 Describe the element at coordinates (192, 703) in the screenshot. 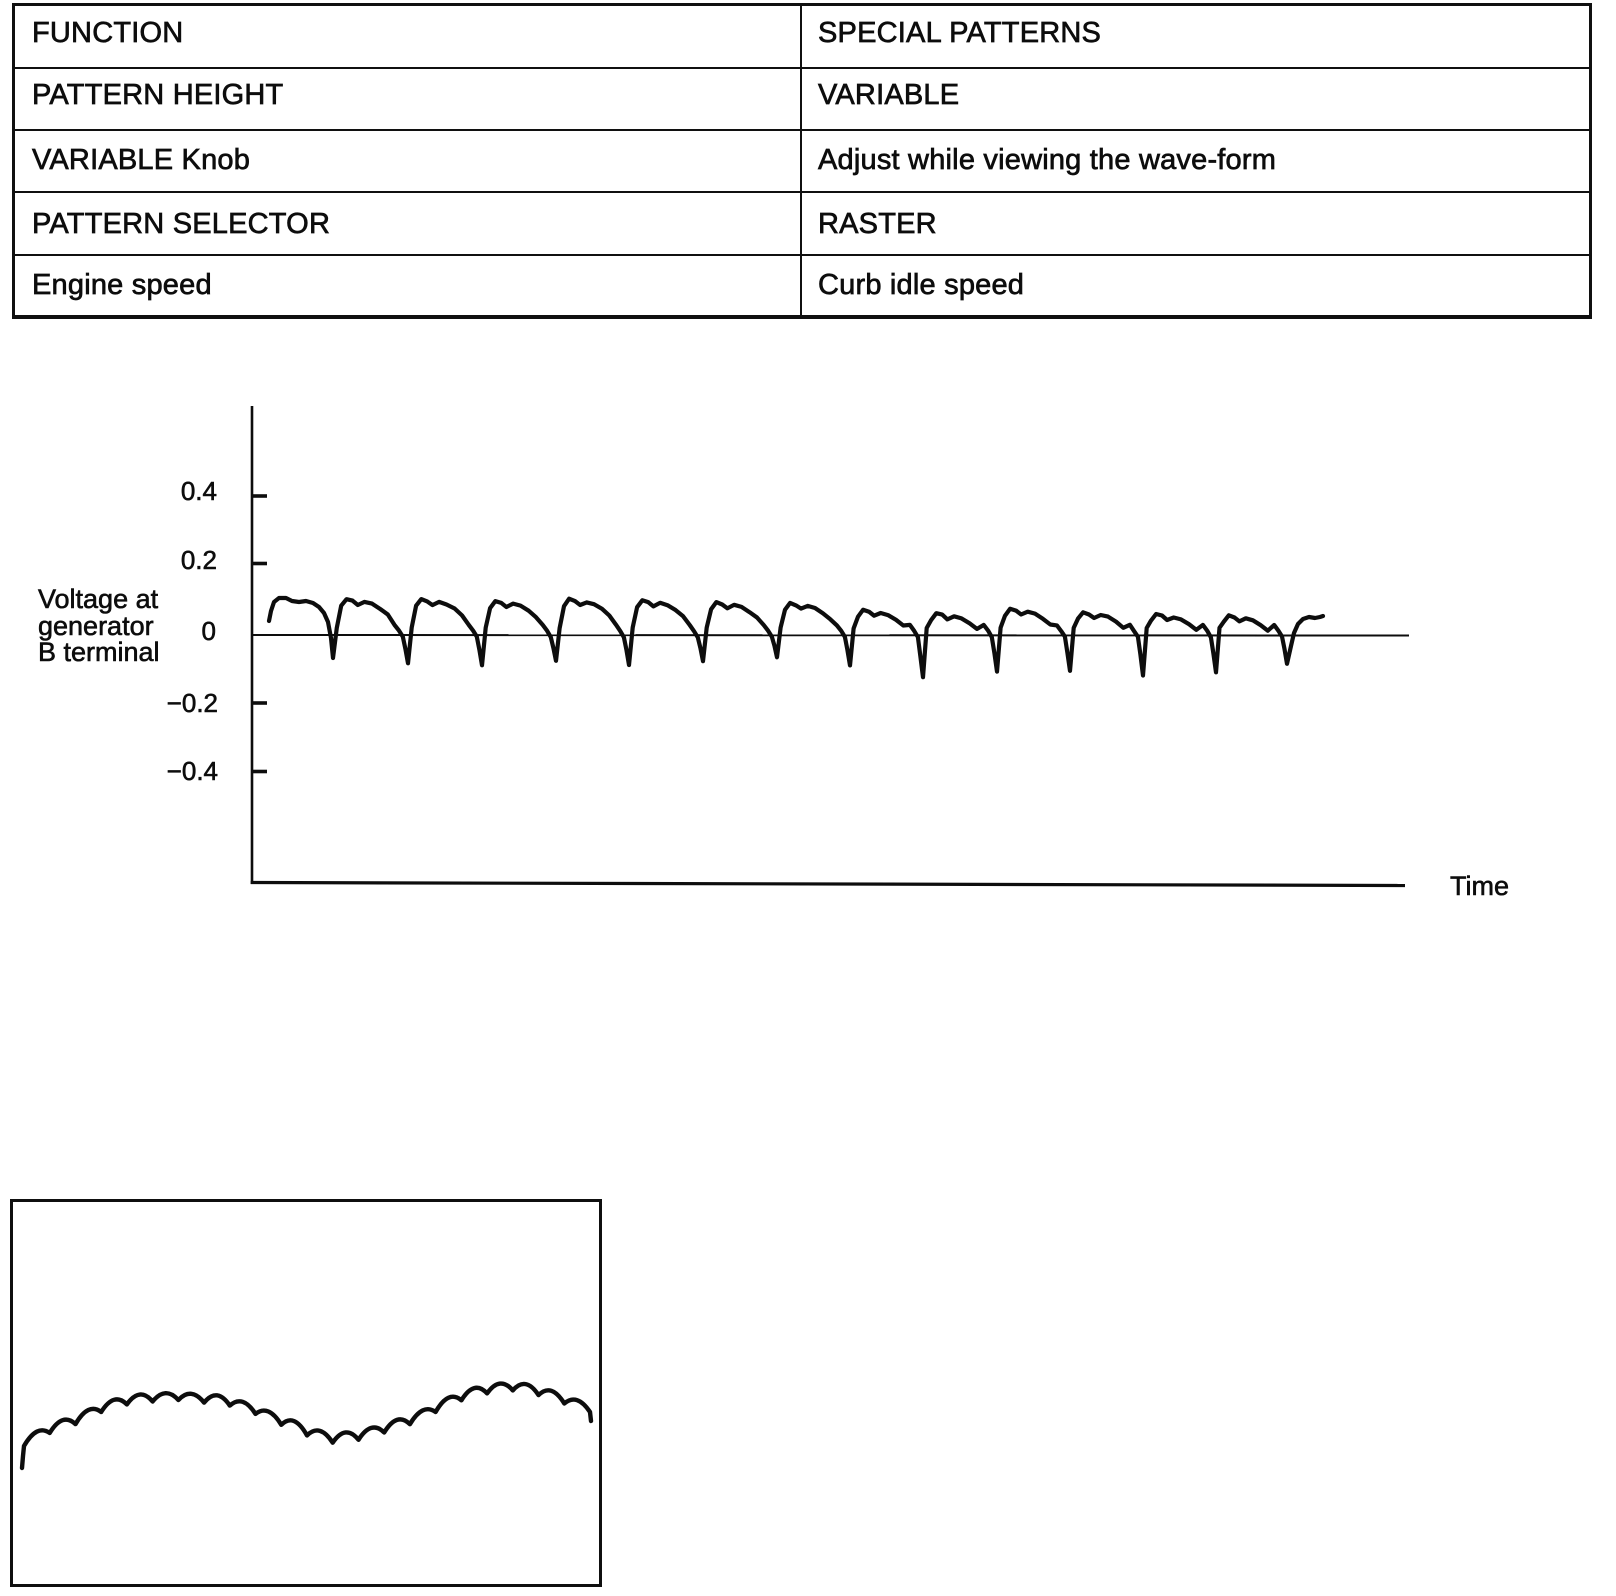

I see `svg-text: −0.2` at that location.